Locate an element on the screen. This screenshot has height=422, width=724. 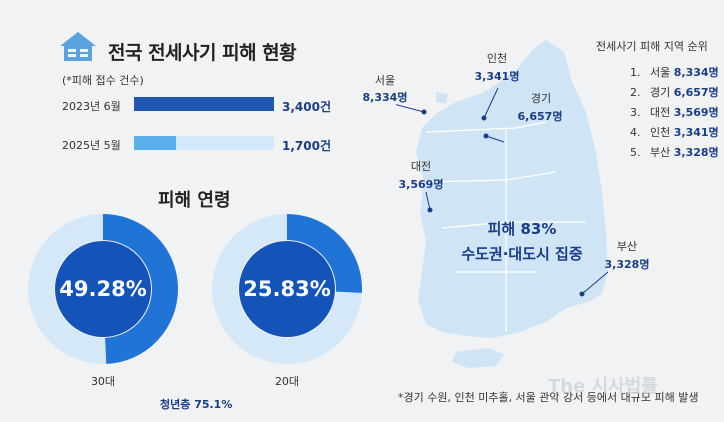
ranking-rank: 4. is located at coordinates (635, 132).